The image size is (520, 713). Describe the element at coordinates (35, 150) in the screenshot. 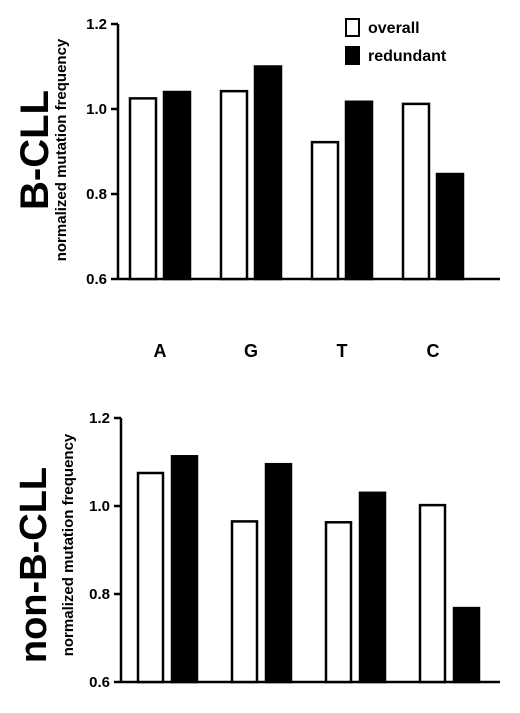

I see `panel-title-b-cll: B-CLL` at that location.